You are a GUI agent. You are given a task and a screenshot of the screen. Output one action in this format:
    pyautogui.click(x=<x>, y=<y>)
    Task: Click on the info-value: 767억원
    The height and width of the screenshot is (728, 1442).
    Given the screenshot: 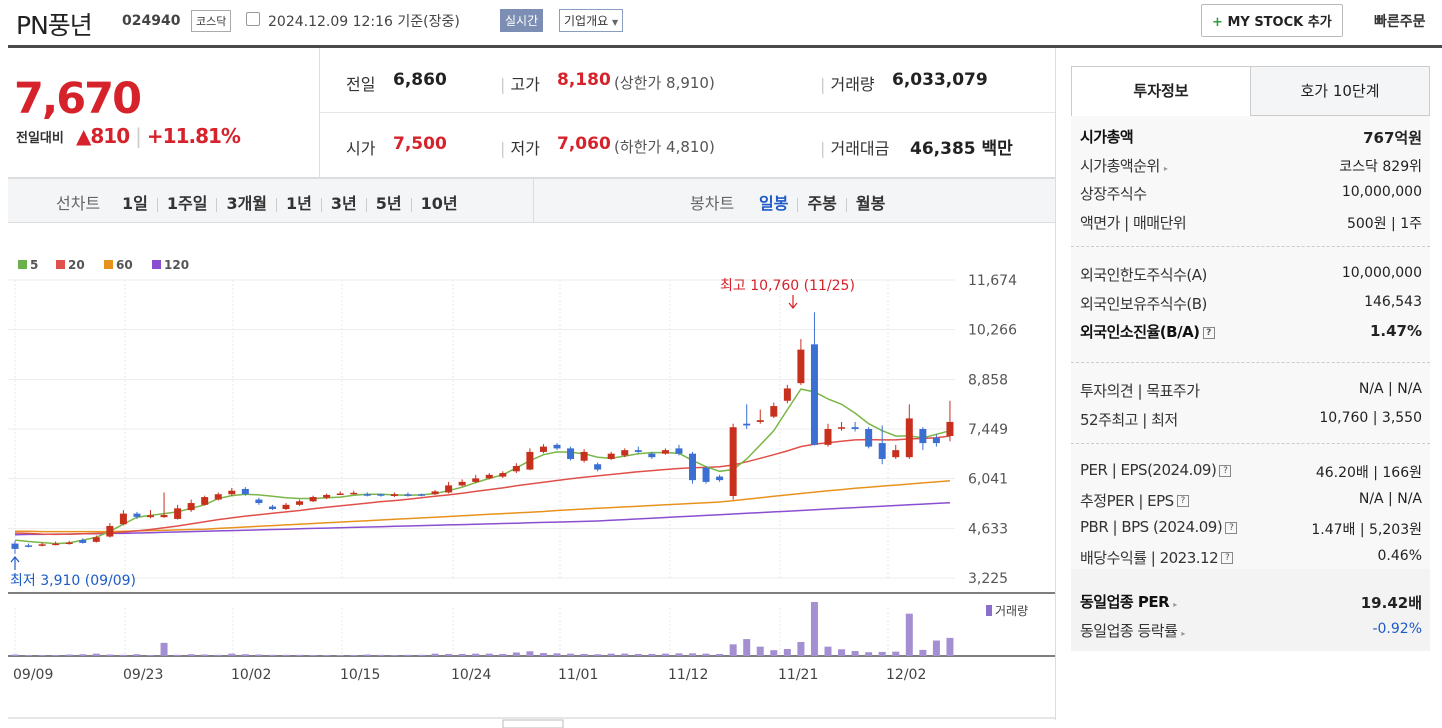 What is the action you would take?
    pyautogui.click(x=1392, y=138)
    